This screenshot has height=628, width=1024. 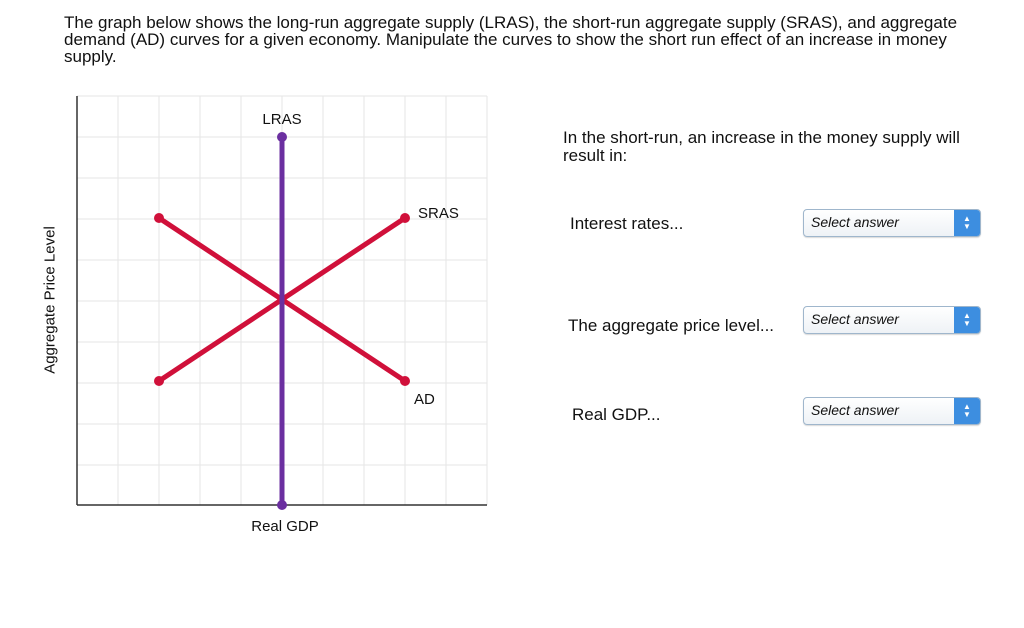 I want to click on lras-handle-top, so click(x=282, y=137).